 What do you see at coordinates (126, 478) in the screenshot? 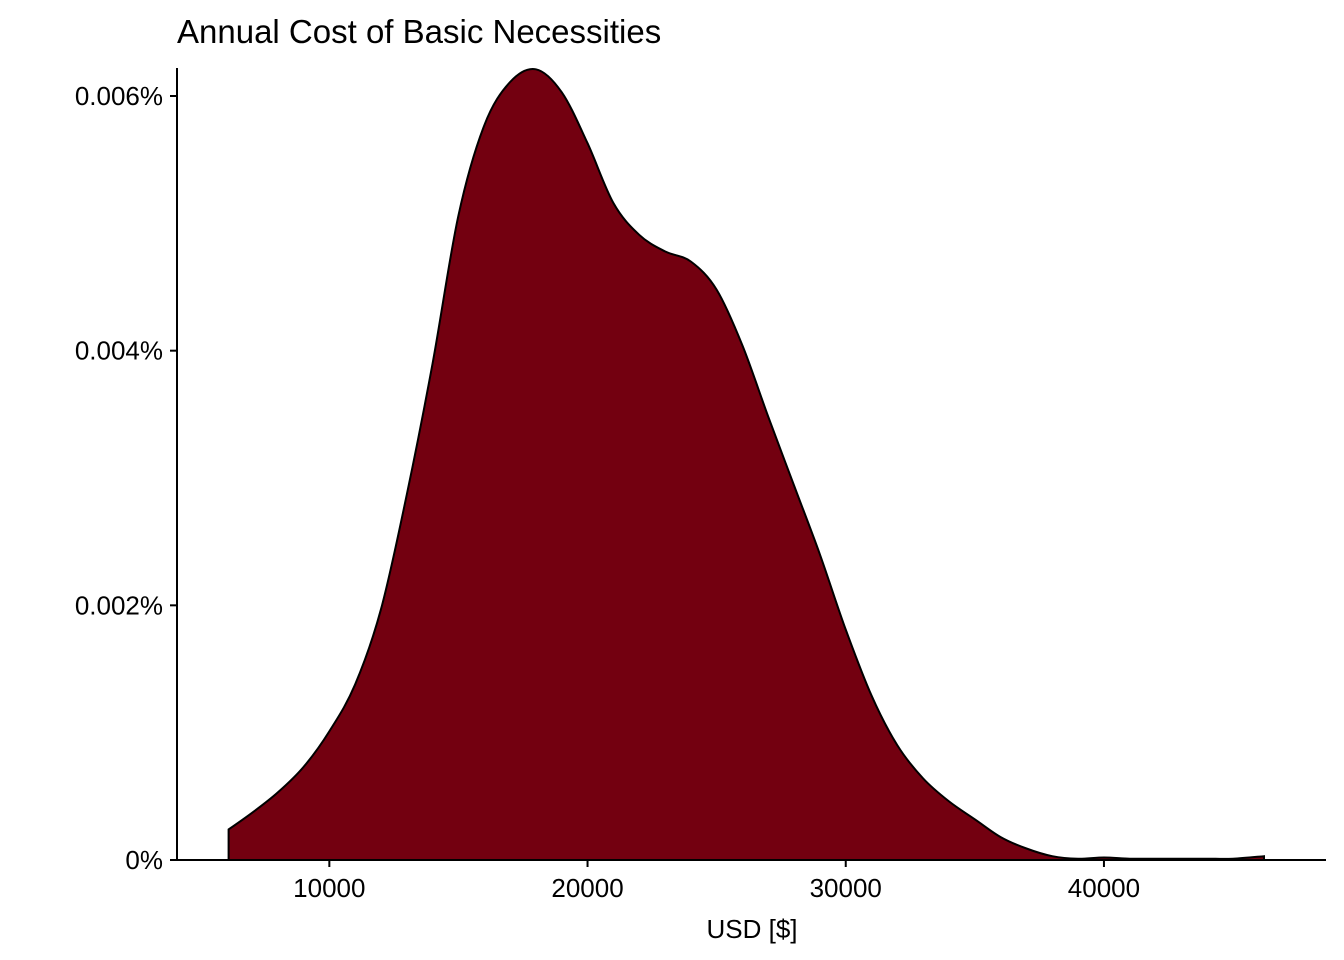
I see `y-axis-ticks: 0% 0.002% 0.004% 0.006%` at bounding box center [126, 478].